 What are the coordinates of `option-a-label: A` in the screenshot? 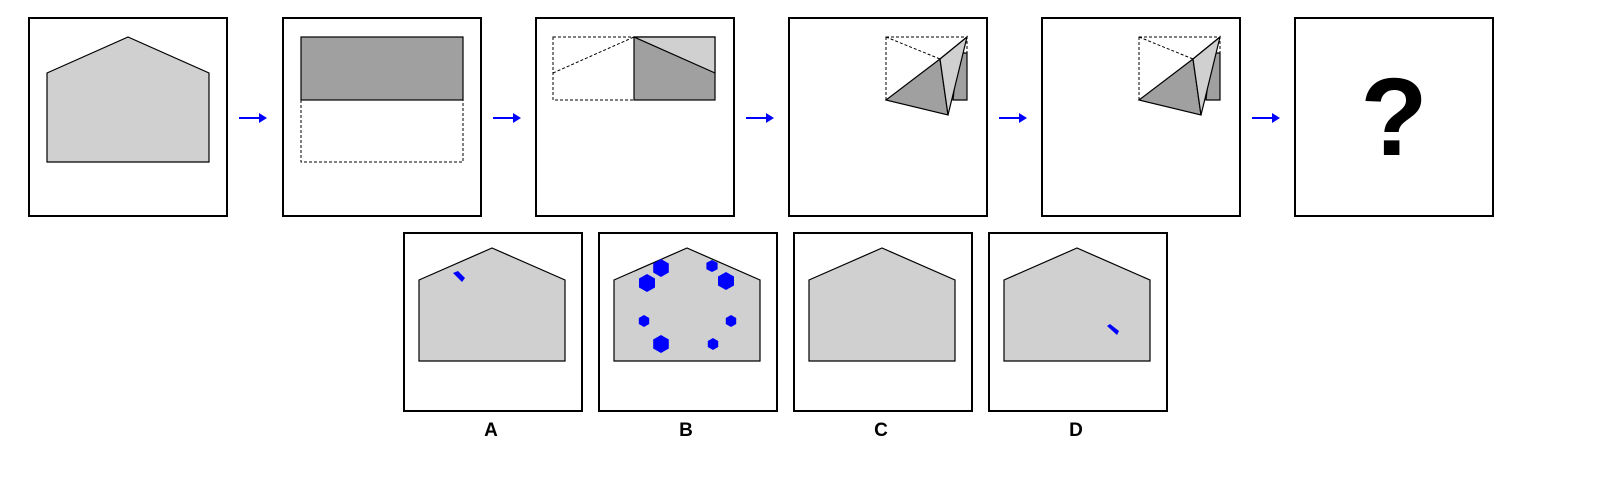 It's located at (491, 430).